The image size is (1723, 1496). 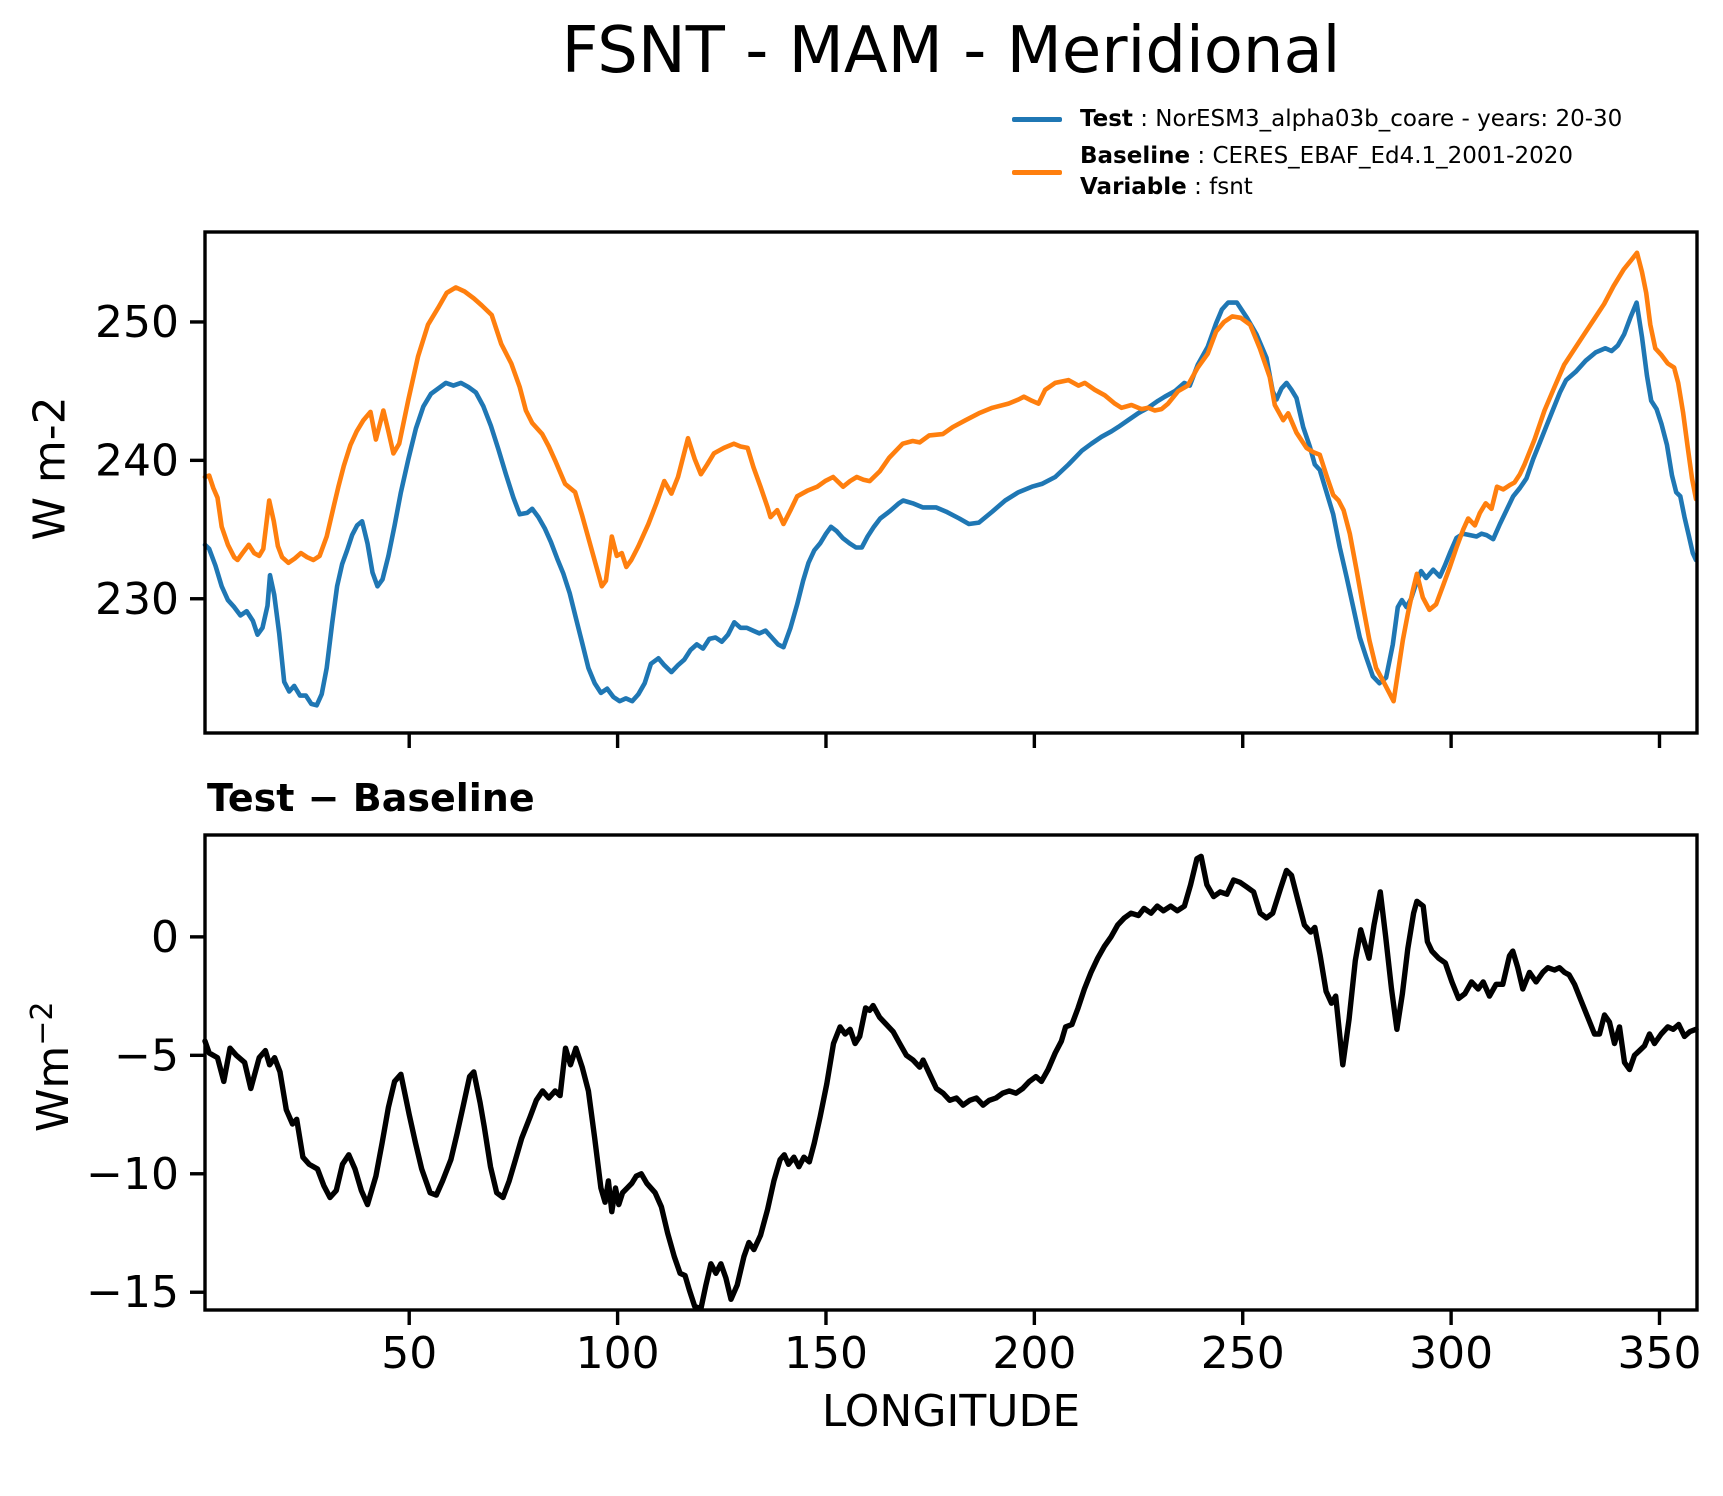 What do you see at coordinates (1659, 1353) in the screenshot?
I see `x-tick-label: 350` at bounding box center [1659, 1353].